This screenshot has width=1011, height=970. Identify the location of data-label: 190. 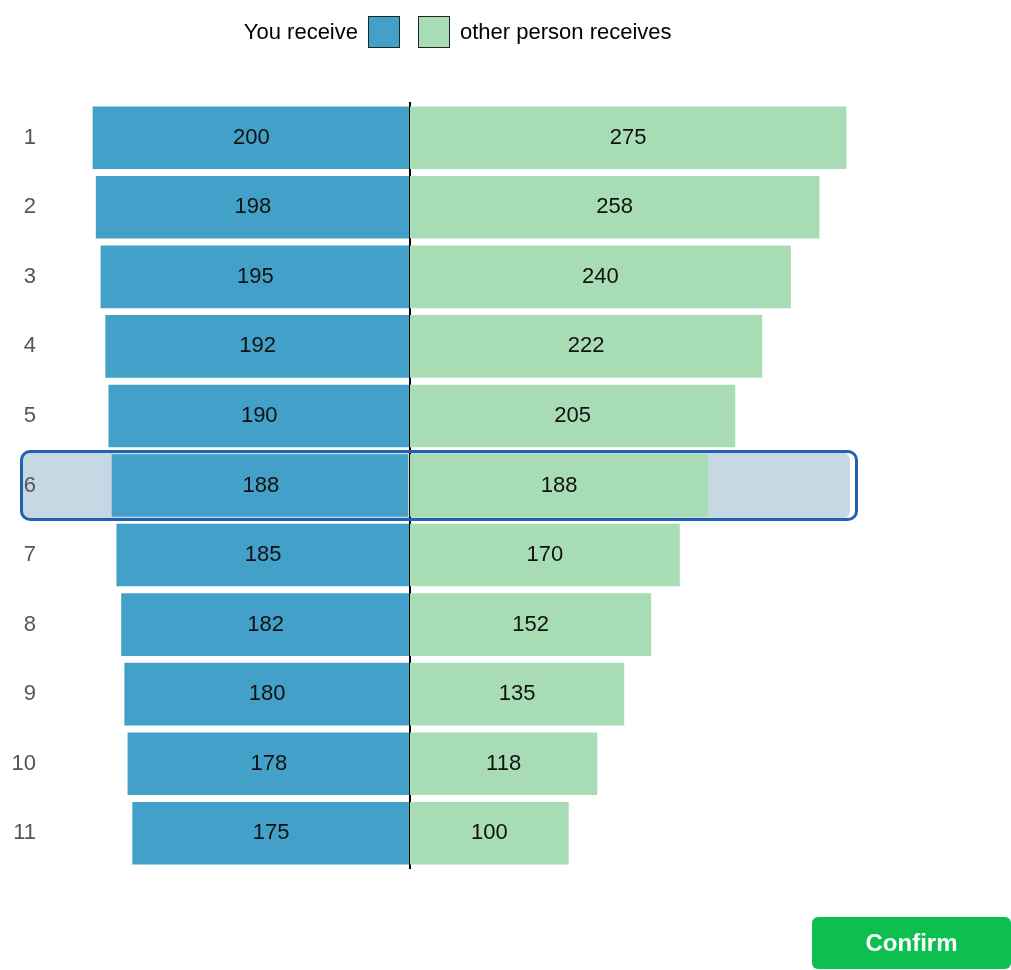
(259, 415).